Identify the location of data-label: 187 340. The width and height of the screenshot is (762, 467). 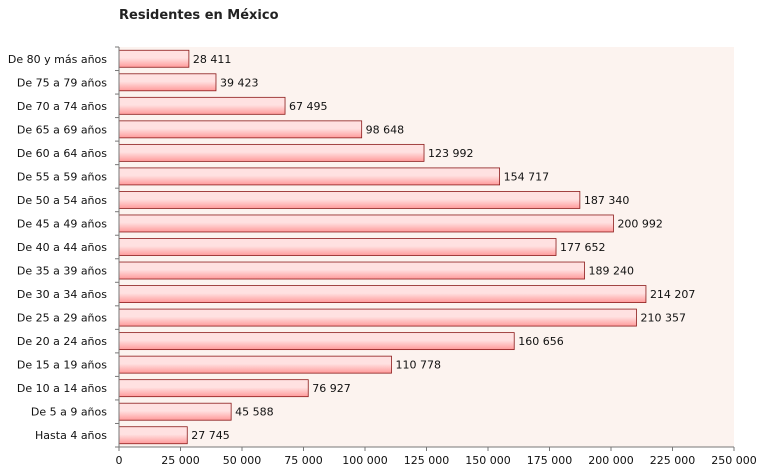
(607, 200).